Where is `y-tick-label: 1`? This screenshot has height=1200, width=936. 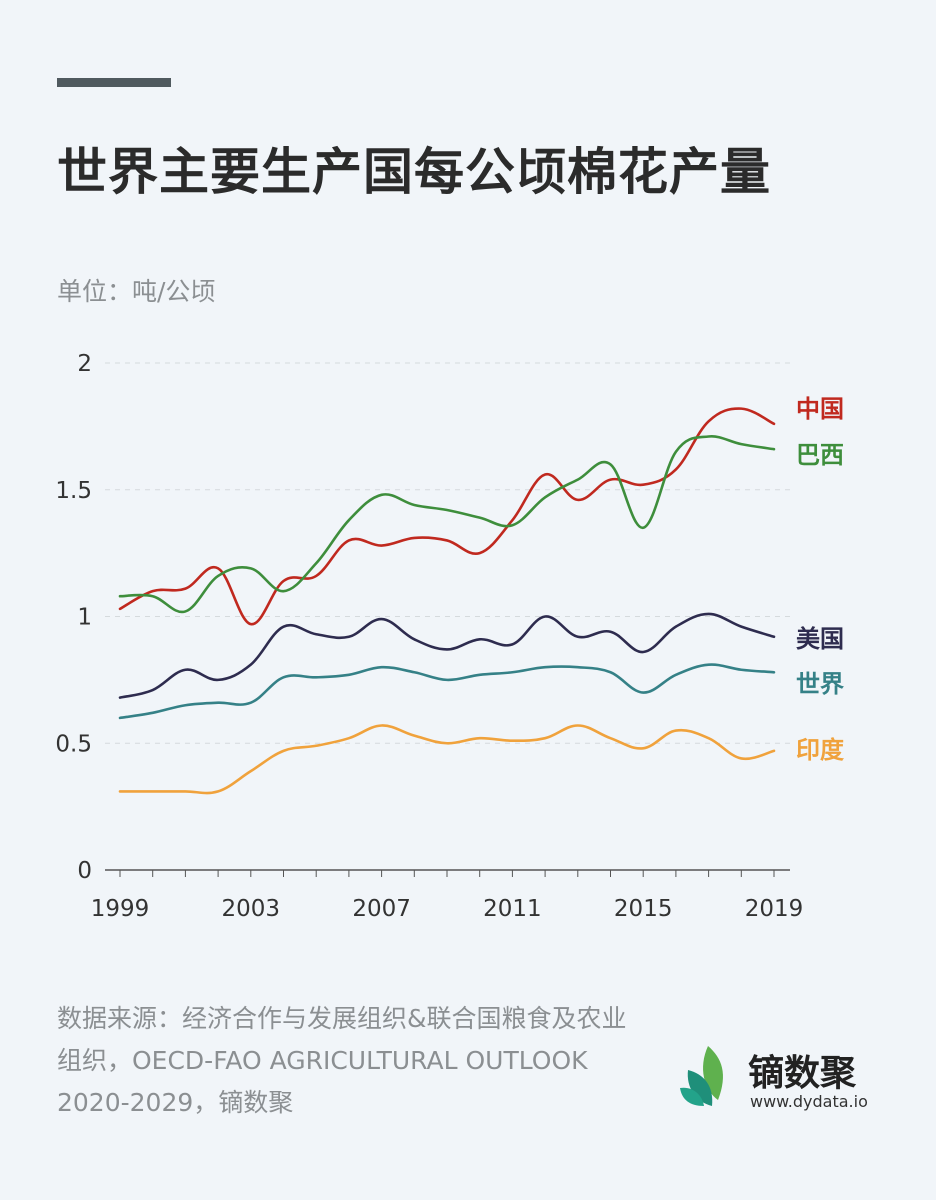 y-tick-label: 1 is located at coordinates (84, 618).